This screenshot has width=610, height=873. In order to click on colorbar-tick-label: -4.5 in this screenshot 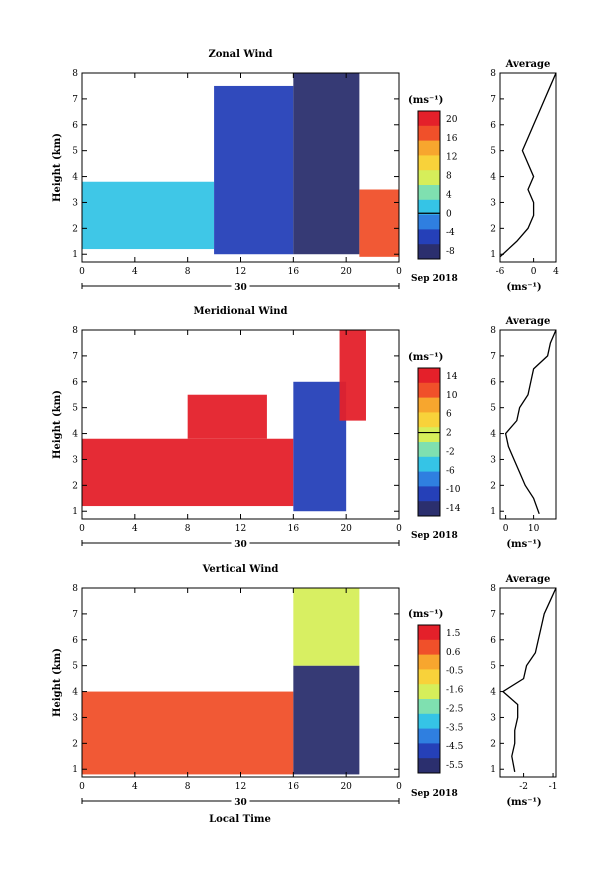, I will do `click(455, 747)`.